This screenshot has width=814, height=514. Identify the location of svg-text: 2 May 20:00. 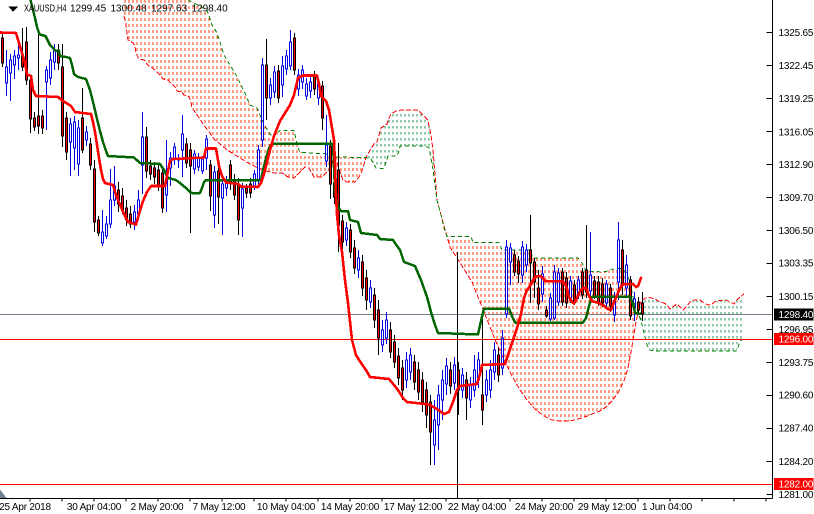
(157, 507).